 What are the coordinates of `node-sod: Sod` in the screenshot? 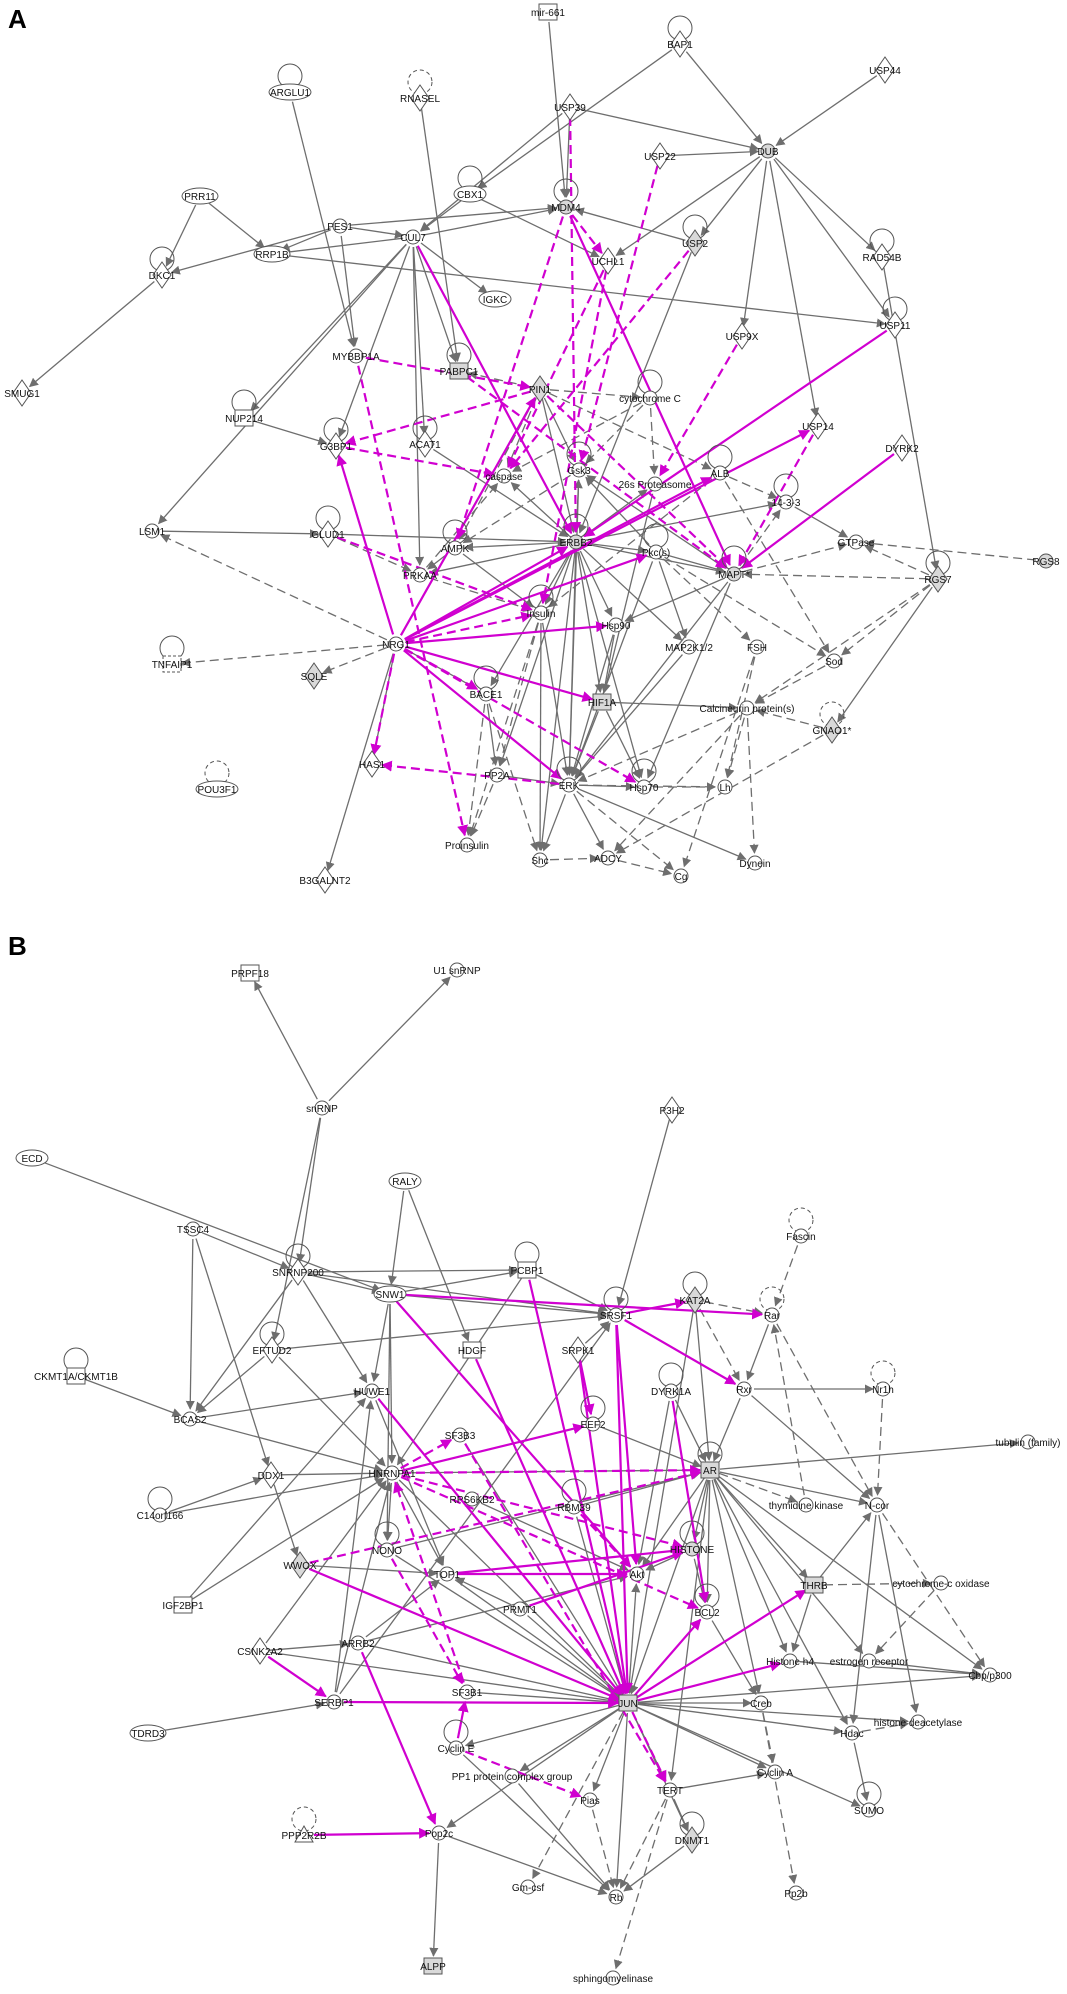 It's located at (834, 661).